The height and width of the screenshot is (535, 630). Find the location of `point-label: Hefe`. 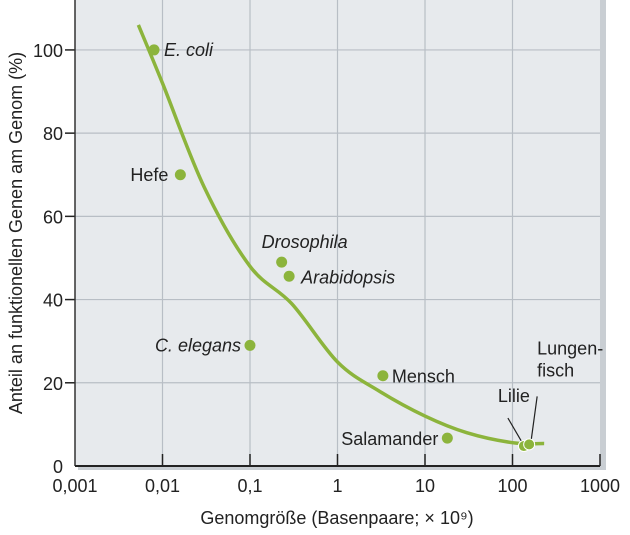

point-label: Hefe is located at coordinates (149, 175).